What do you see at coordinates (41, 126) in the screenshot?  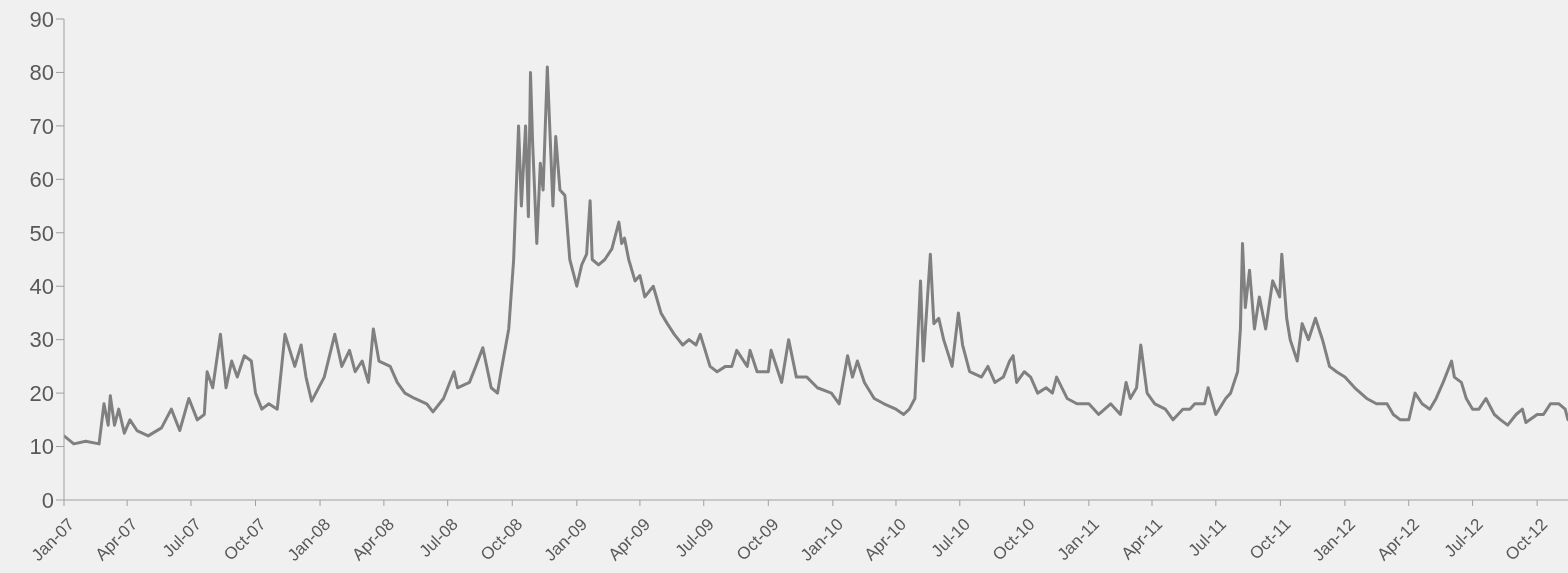 I see `y-tick-label: 70` at bounding box center [41, 126].